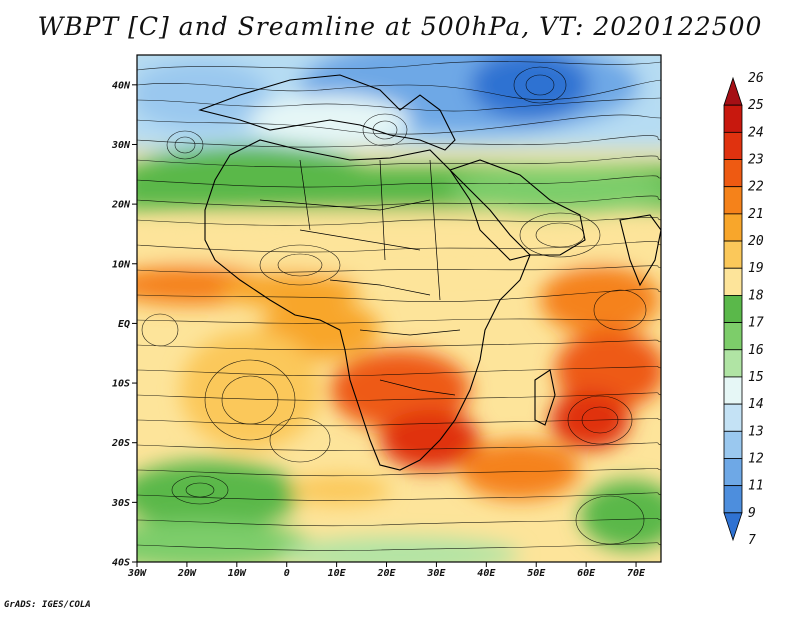 The image size is (800, 618). Describe the element at coordinates (327, 112) in the screenshot. I see `europe-coastline` at that location.